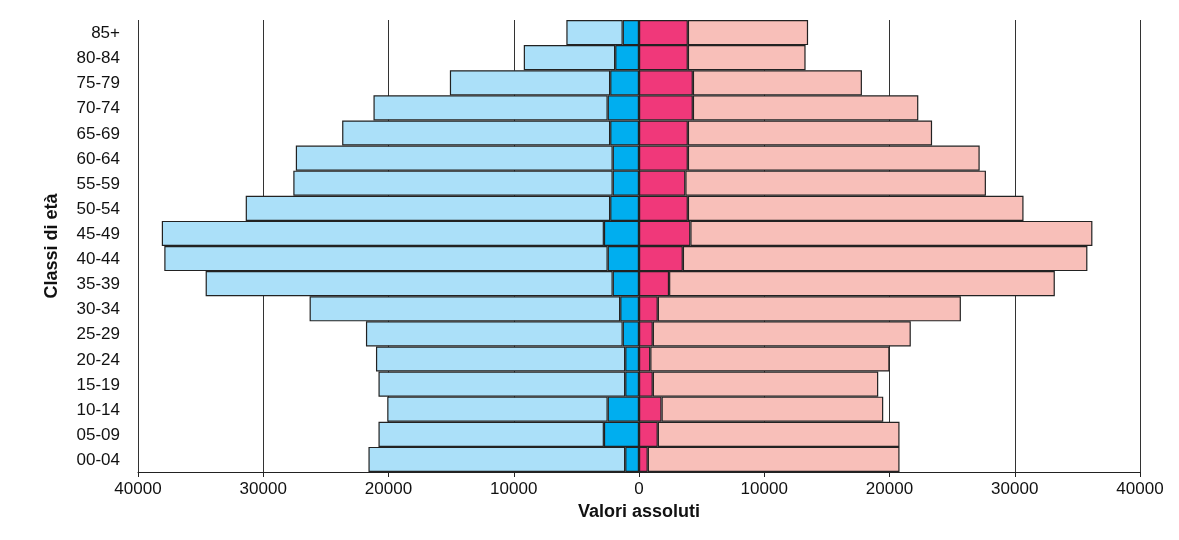 Image resolution: width=1179 pixels, height=540 pixels. Describe the element at coordinates (98, 83) in the screenshot. I see `y-tick-label: 75-79` at that location.